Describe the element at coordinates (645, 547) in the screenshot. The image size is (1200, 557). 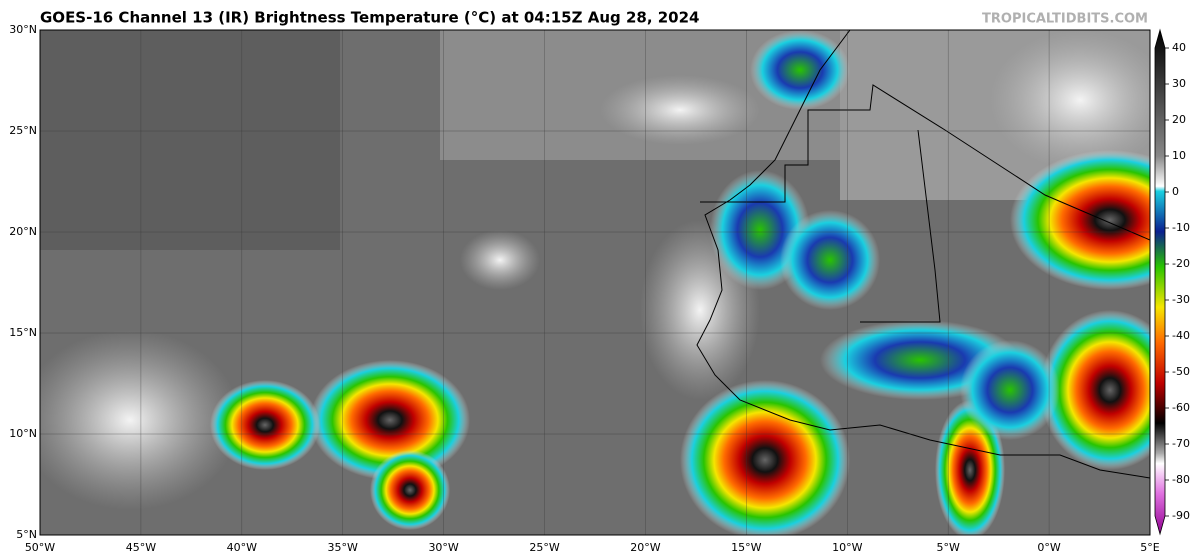
I see `lon-label: 20°W` at that location.